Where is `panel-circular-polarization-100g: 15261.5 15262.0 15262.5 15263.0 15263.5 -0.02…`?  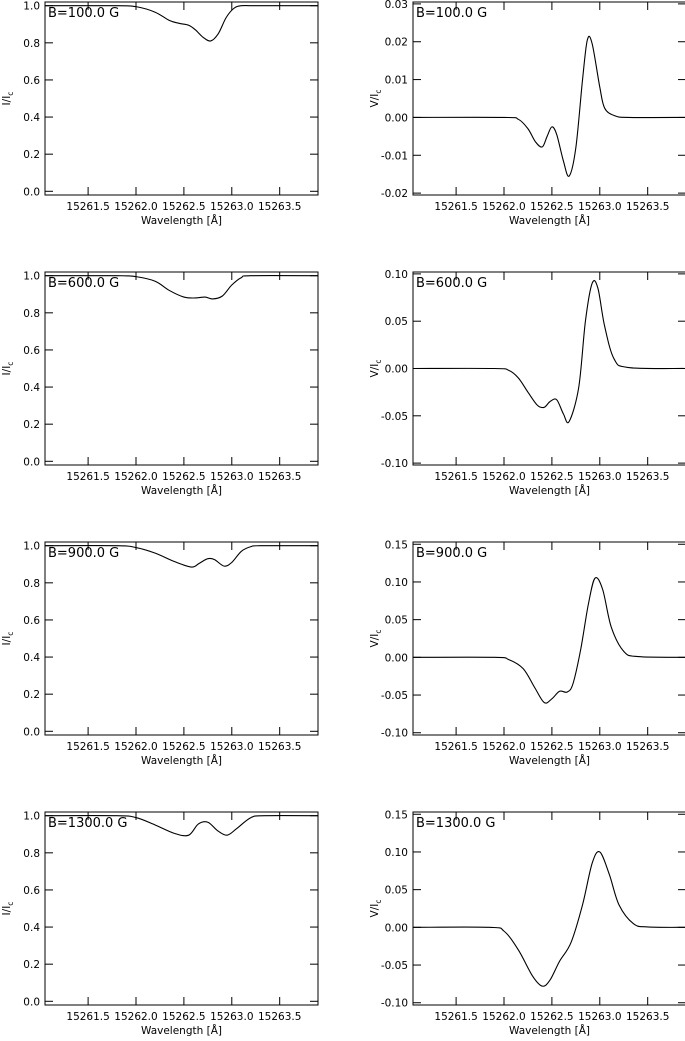 panel-circular-polarization-100g: 15261.5 15262.0 15262.5 15263.0 15263.5 -0.02… is located at coordinates (527, 113).